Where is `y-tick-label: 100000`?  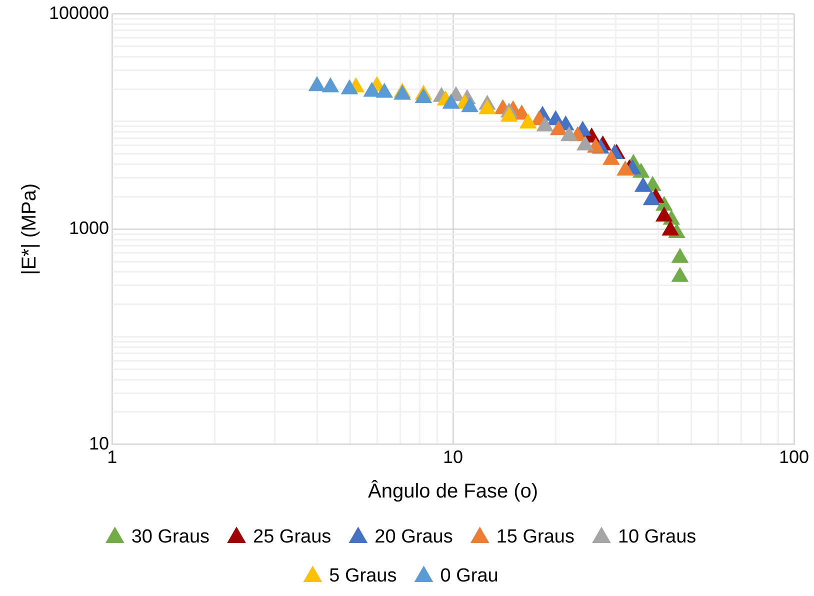 y-tick-label: 100000 is located at coordinates (79, 12).